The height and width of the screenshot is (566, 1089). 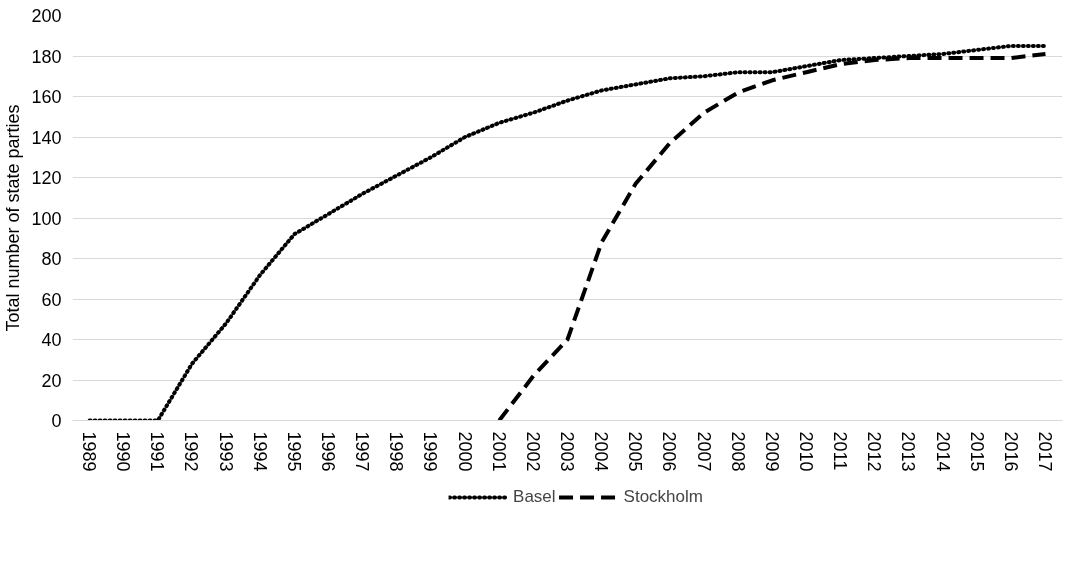 I want to click on x-tick-label: 2006, so click(x=669, y=451).